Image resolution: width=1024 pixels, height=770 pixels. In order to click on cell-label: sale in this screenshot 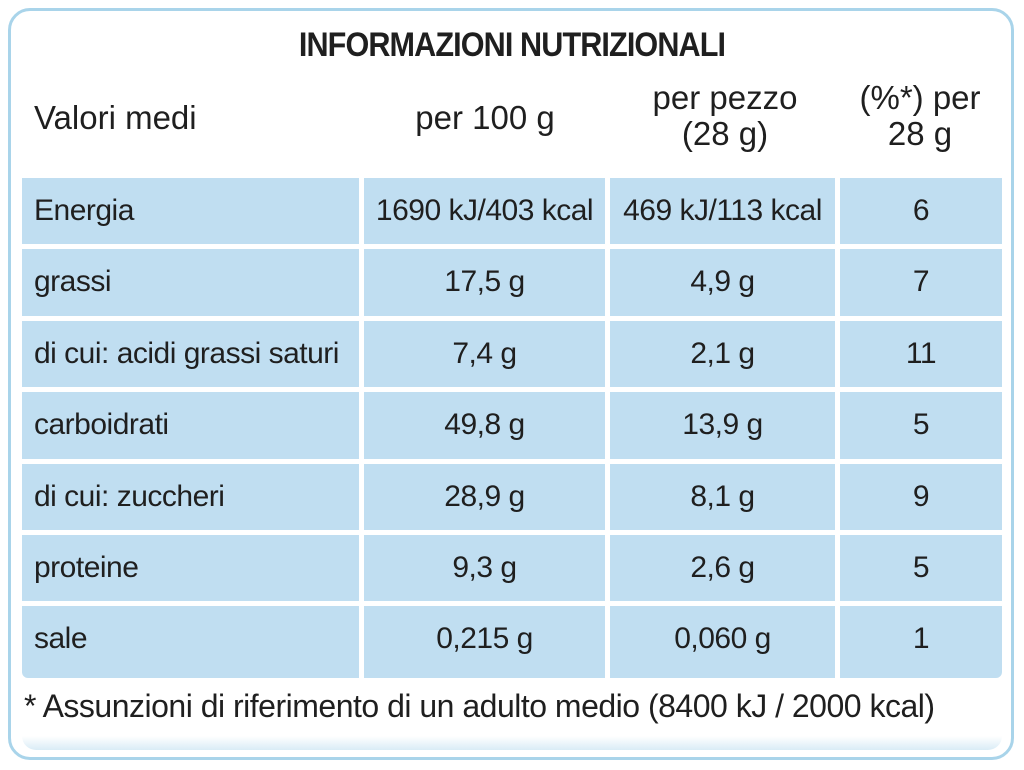, I will do `click(190, 639)`.